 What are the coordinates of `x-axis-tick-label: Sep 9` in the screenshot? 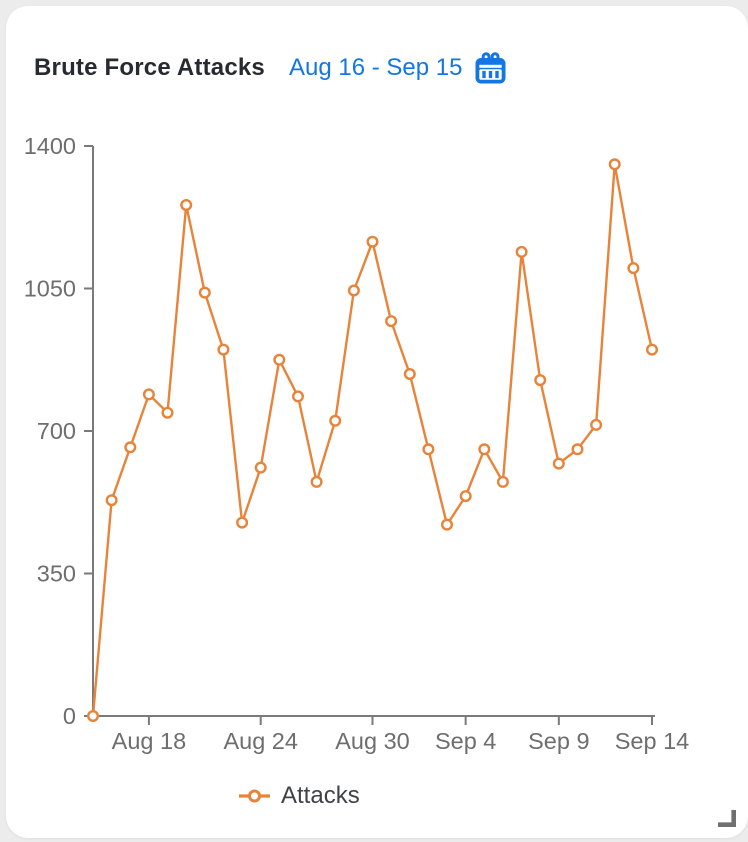 It's located at (558, 741).